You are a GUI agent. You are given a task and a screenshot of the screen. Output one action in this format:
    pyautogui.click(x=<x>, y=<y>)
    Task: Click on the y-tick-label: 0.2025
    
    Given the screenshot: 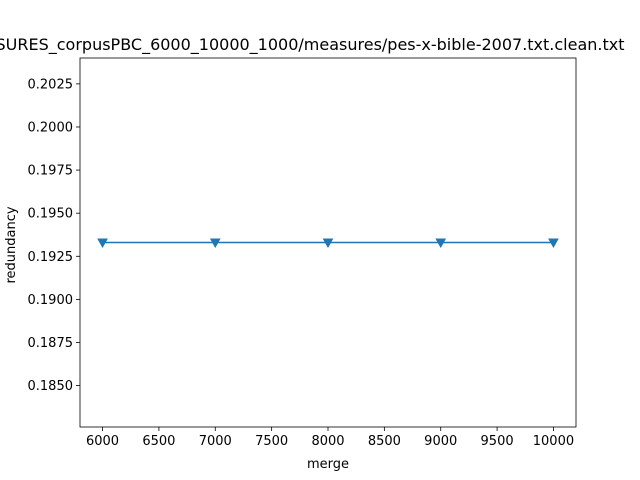 What is the action you would take?
    pyautogui.click(x=51, y=84)
    